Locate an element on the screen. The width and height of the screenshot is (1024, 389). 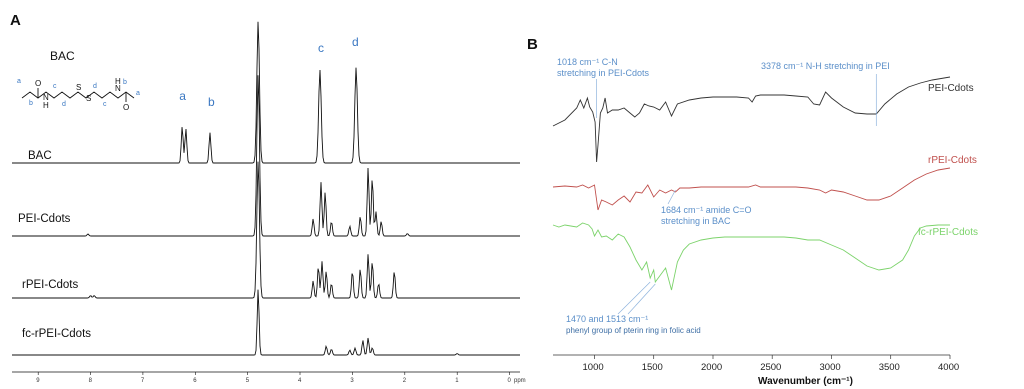
nmr-tick-label: 6 is located at coordinates (195, 381).